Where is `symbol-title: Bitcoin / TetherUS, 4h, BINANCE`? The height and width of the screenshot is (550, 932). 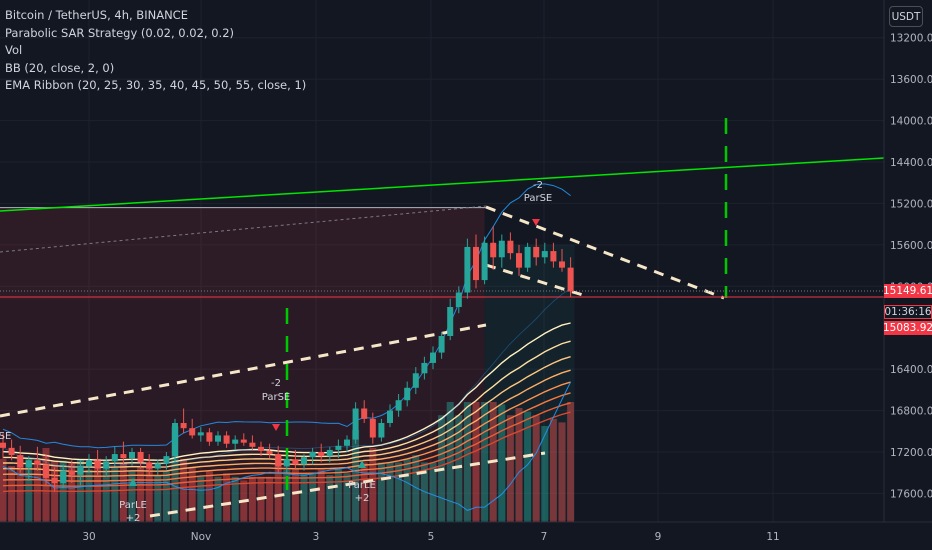
symbol-title: Bitcoin / TetherUS, 4h, BINANCE is located at coordinates (96, 15).